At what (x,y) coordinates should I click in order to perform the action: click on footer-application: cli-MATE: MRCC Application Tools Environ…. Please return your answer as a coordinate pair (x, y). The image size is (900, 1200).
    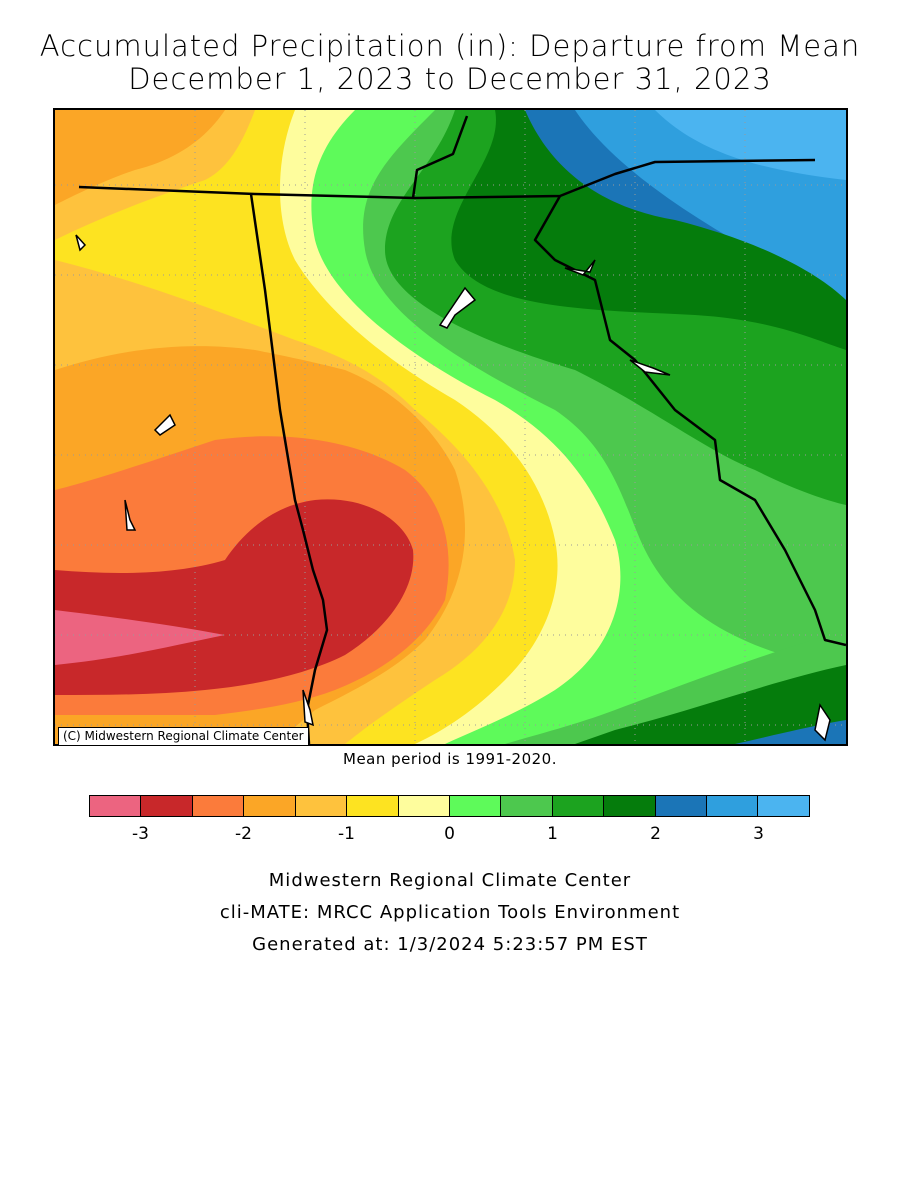
    Looking at the image, I should click on (450, 912).